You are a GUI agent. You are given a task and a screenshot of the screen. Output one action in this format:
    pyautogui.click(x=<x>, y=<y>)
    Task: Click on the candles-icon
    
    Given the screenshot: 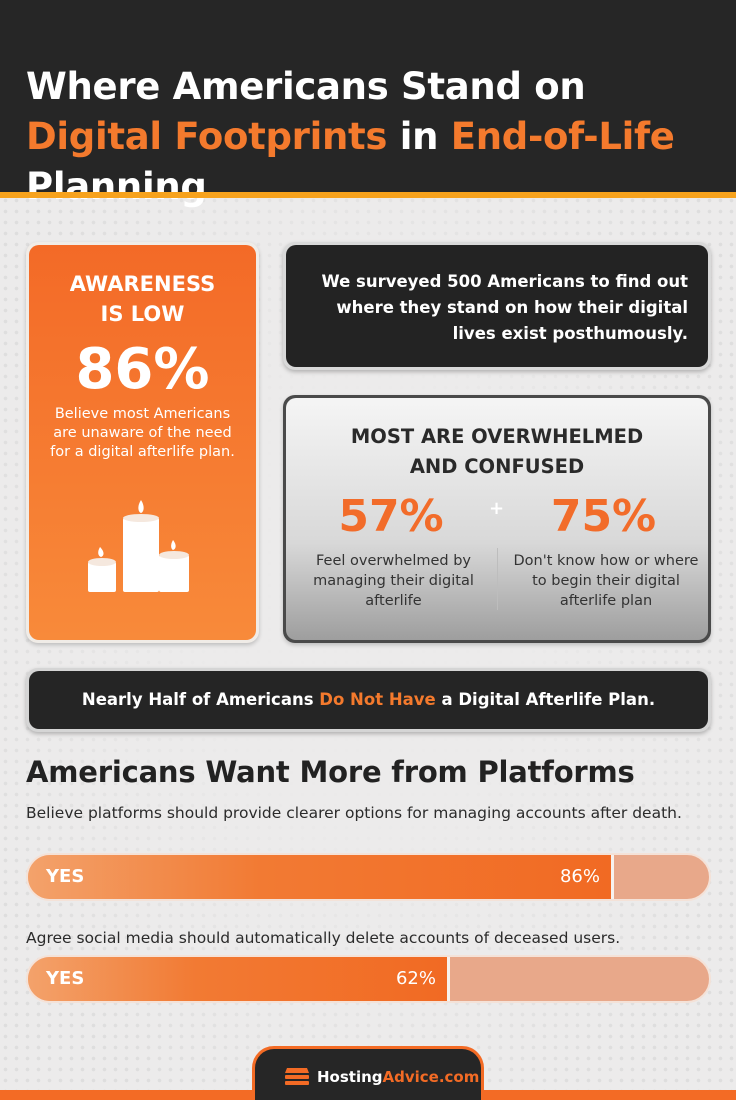 What is the action you would take?
    pyautogui.click(x=138, y=546)
    